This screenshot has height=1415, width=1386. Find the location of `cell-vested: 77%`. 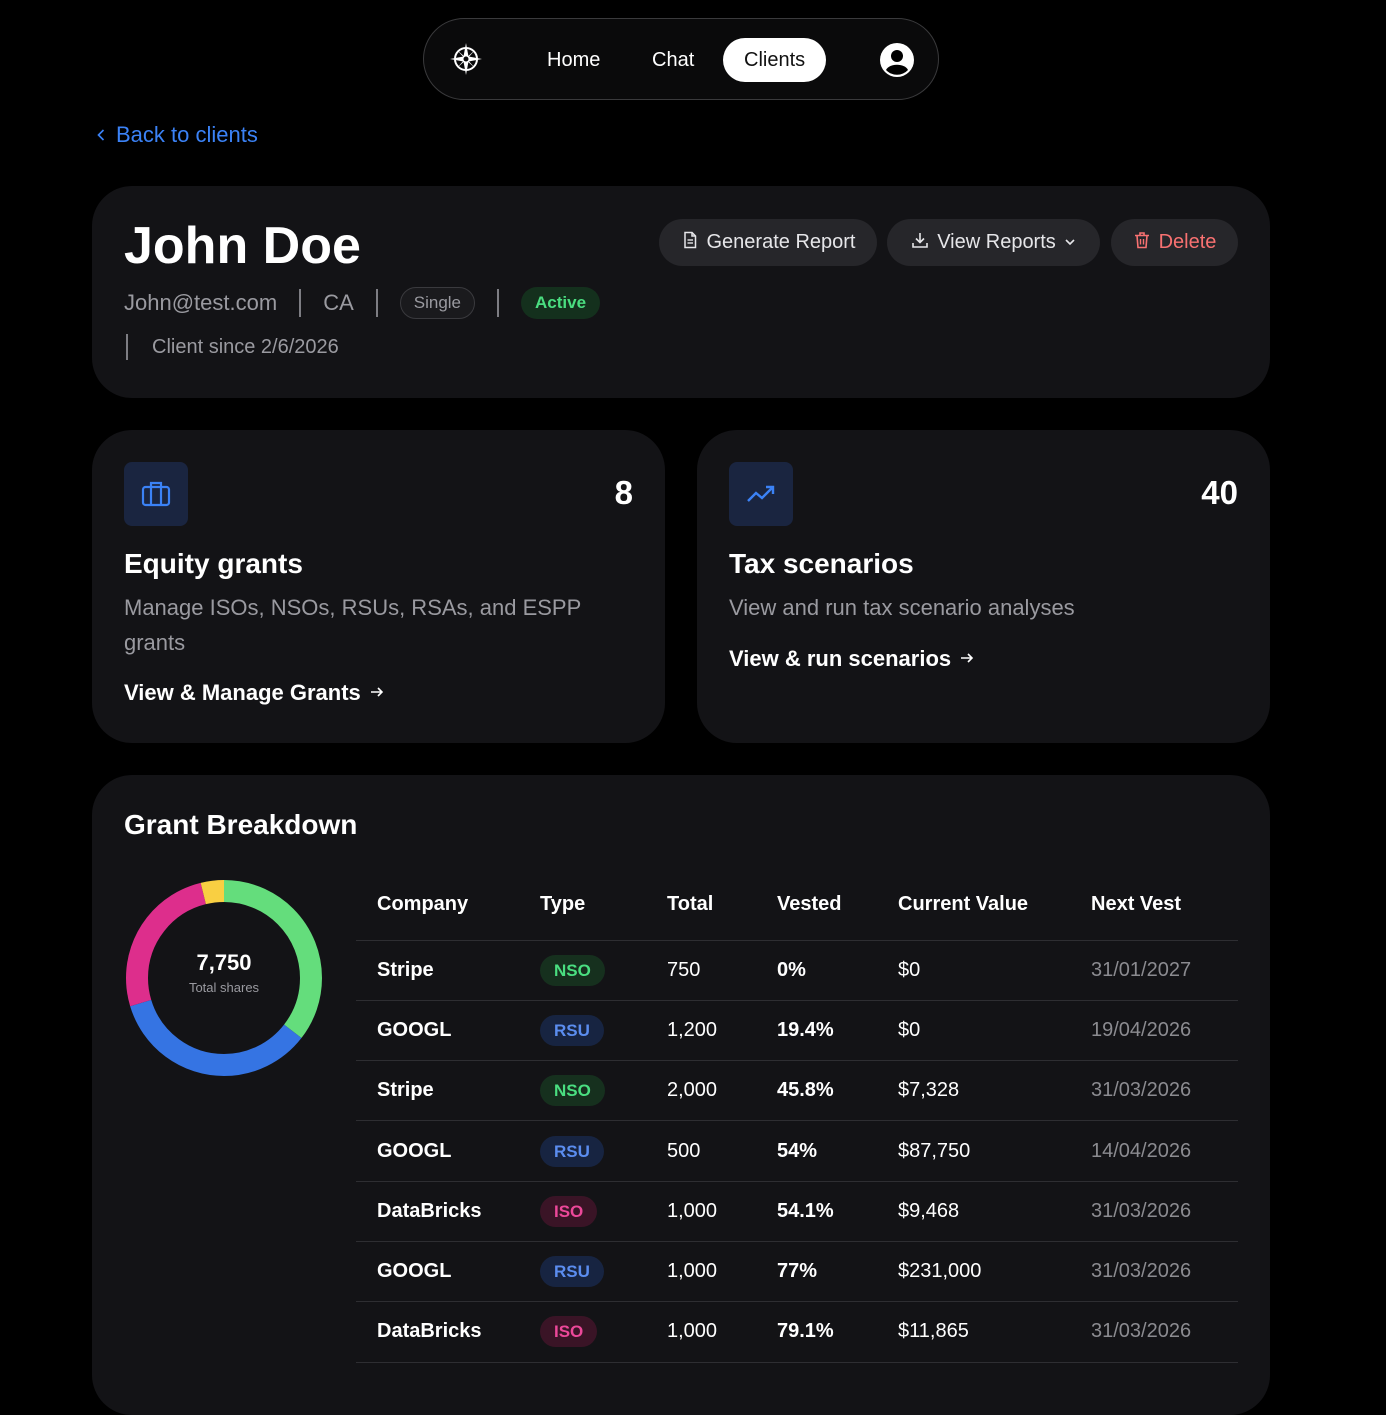

cell-vested: 77% is located at coordinates (816, 1272).